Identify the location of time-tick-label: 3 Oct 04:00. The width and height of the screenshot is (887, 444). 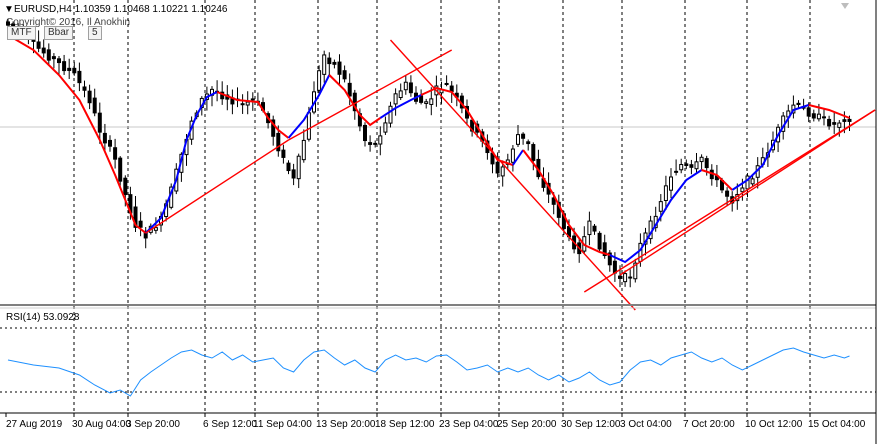
(646, 424).